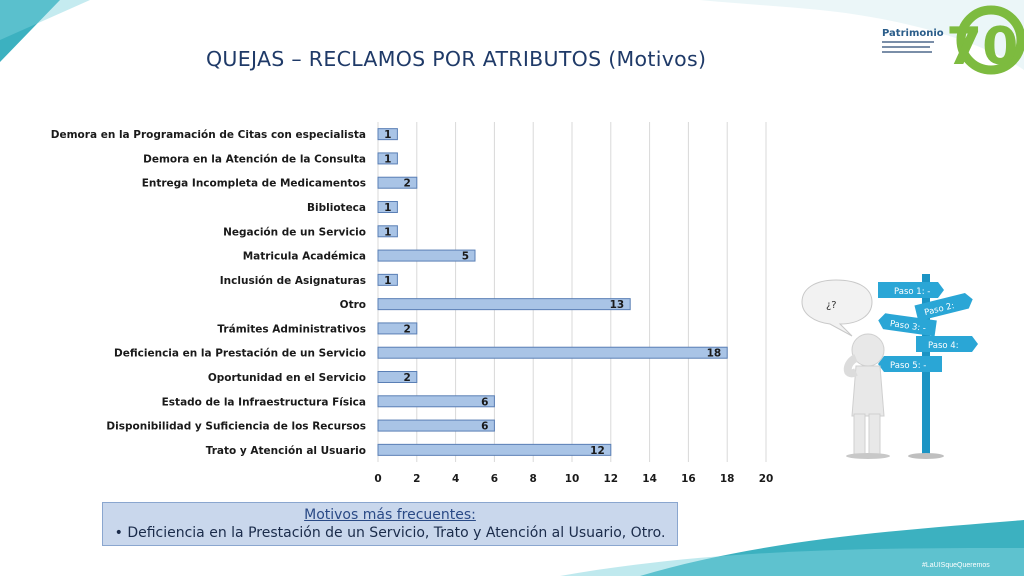 This screenshot has width=1024, height=576. I want to click on x-tick-label: 14, so click(649, 479).